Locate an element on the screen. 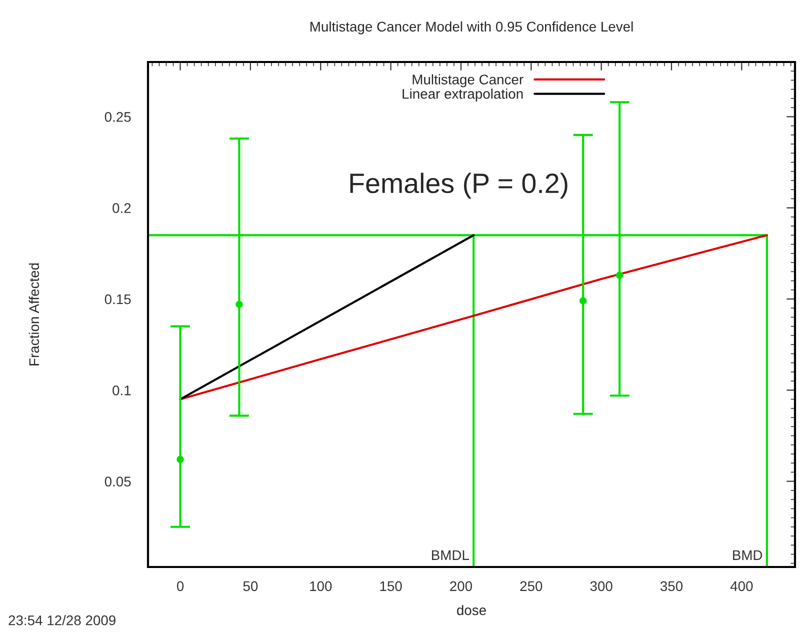  y-tick-label: 0.2 is located at coordinates (121, 208).